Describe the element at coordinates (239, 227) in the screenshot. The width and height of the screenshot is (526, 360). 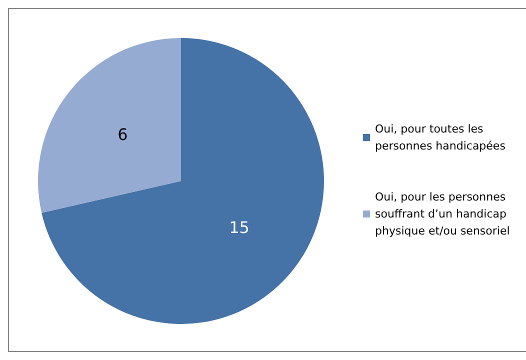
I see `data-label: 15` at that location.